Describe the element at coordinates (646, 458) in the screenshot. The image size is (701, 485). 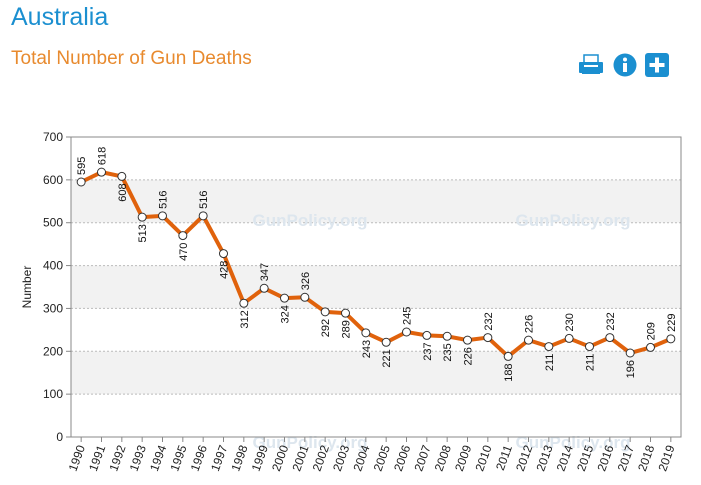
I see `x-tick-label: 2018` at that location.